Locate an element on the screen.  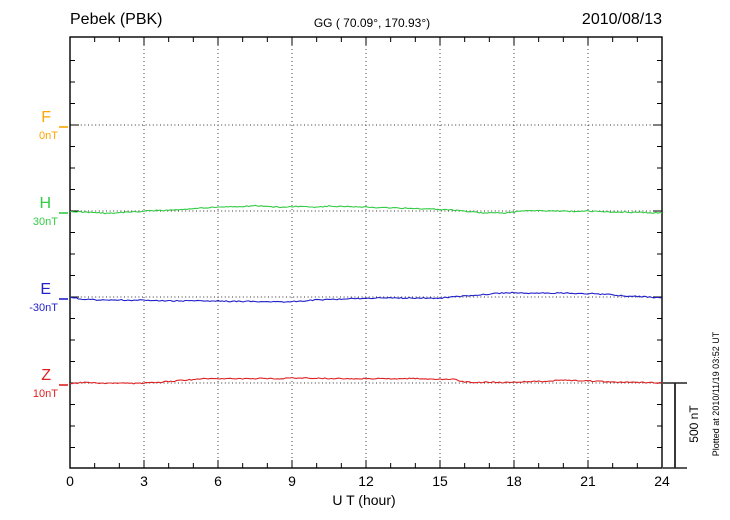
trace-h is located at coordinates (366, 209).